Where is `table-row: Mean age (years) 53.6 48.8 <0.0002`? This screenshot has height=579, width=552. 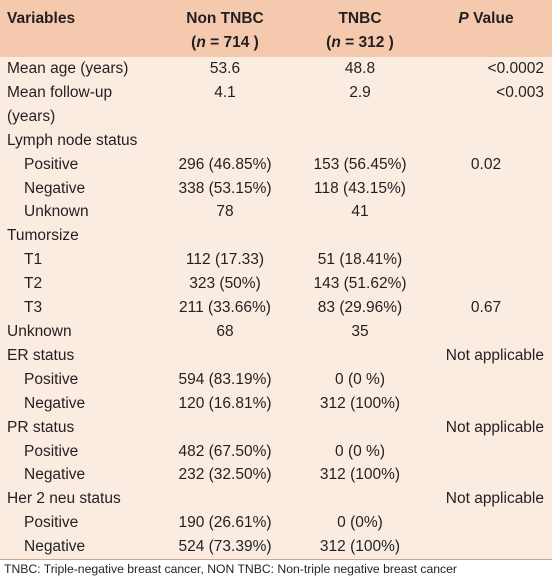
table-row: Mean age (years) 53.6 48.8 <0.0002 is located at coordinates (276, 69).